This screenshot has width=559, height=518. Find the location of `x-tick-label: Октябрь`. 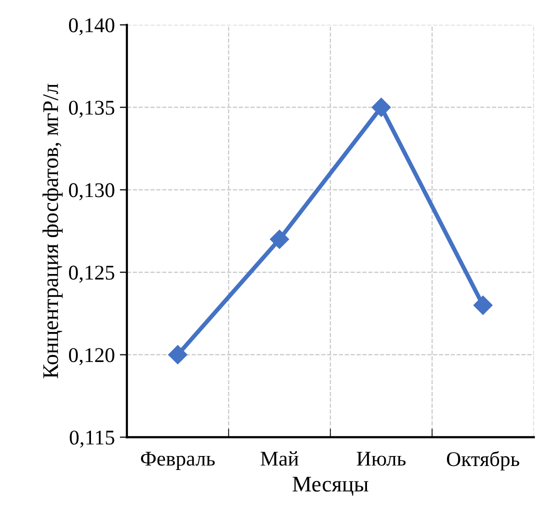

x-tick-label: Октябрь is located at coordinates (483, 460).